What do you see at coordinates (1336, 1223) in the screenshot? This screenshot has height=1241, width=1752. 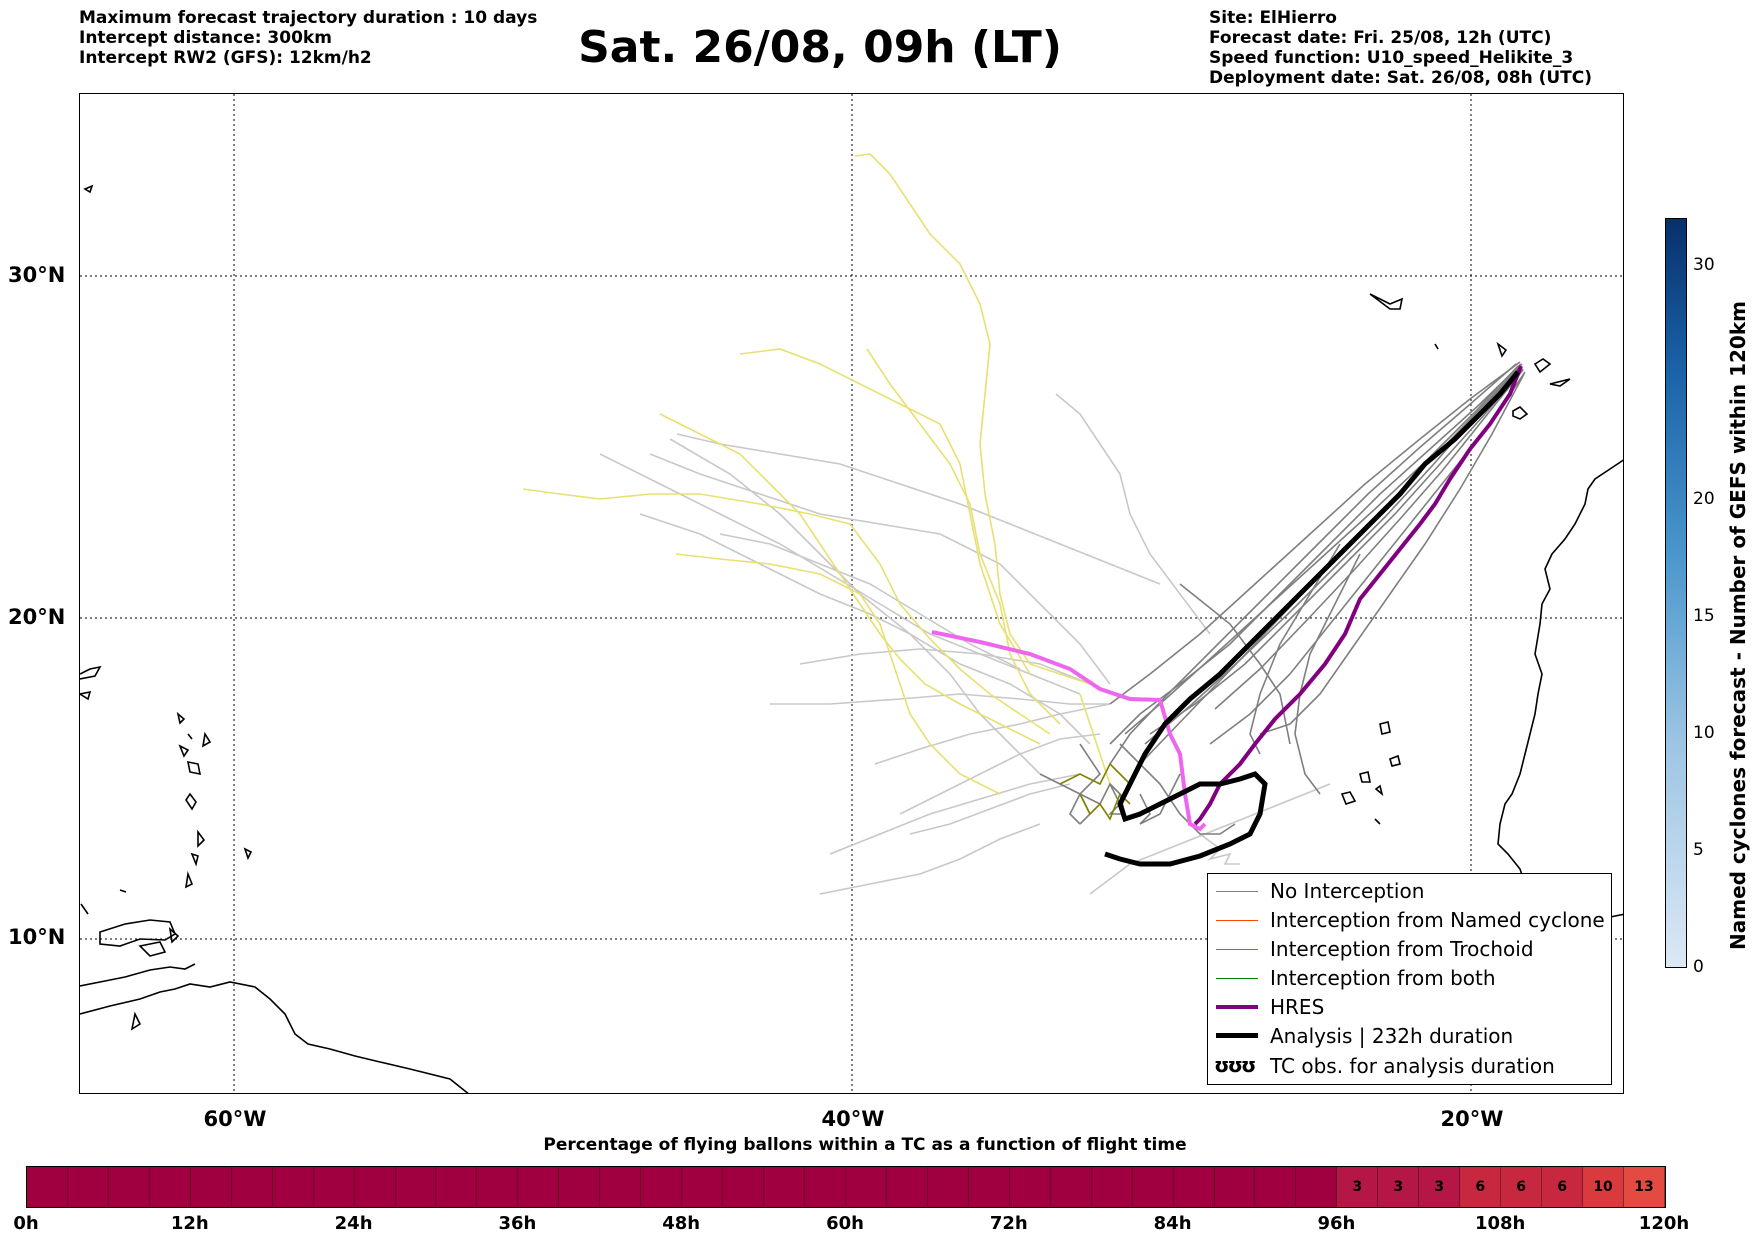 I see `timebar-tick-label: 96h` at bounding box center [1336, 1223].